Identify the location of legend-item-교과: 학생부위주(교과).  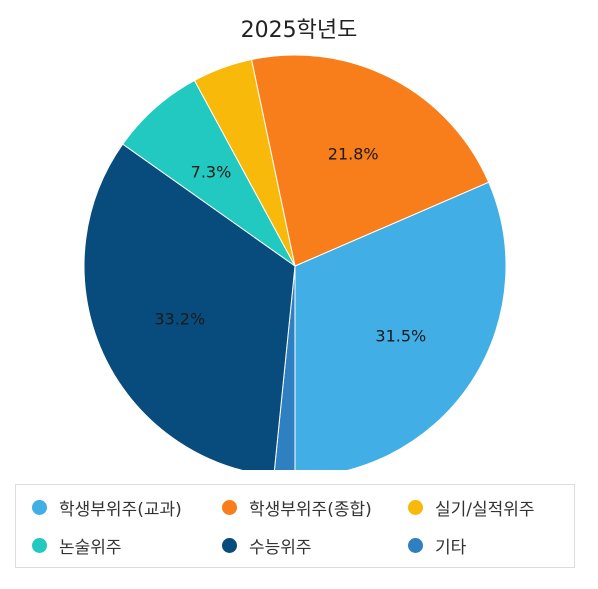
(107, 507).